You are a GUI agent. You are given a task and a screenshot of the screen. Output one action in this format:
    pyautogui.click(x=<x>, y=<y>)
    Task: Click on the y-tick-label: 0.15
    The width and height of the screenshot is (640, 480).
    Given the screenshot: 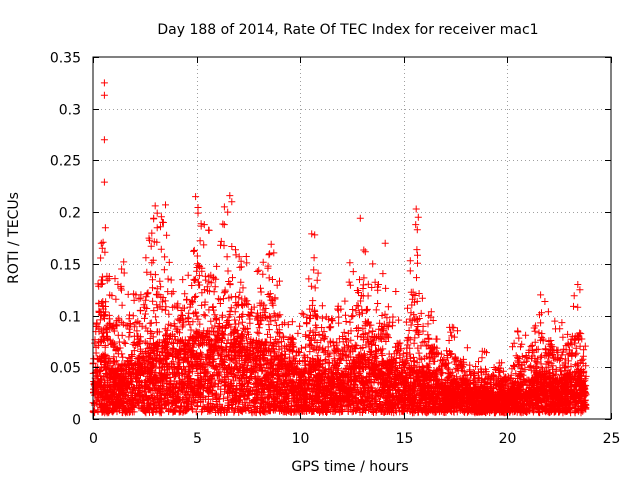 What is the action you would take?
    pyautogui.click(x=65, y=266)
    